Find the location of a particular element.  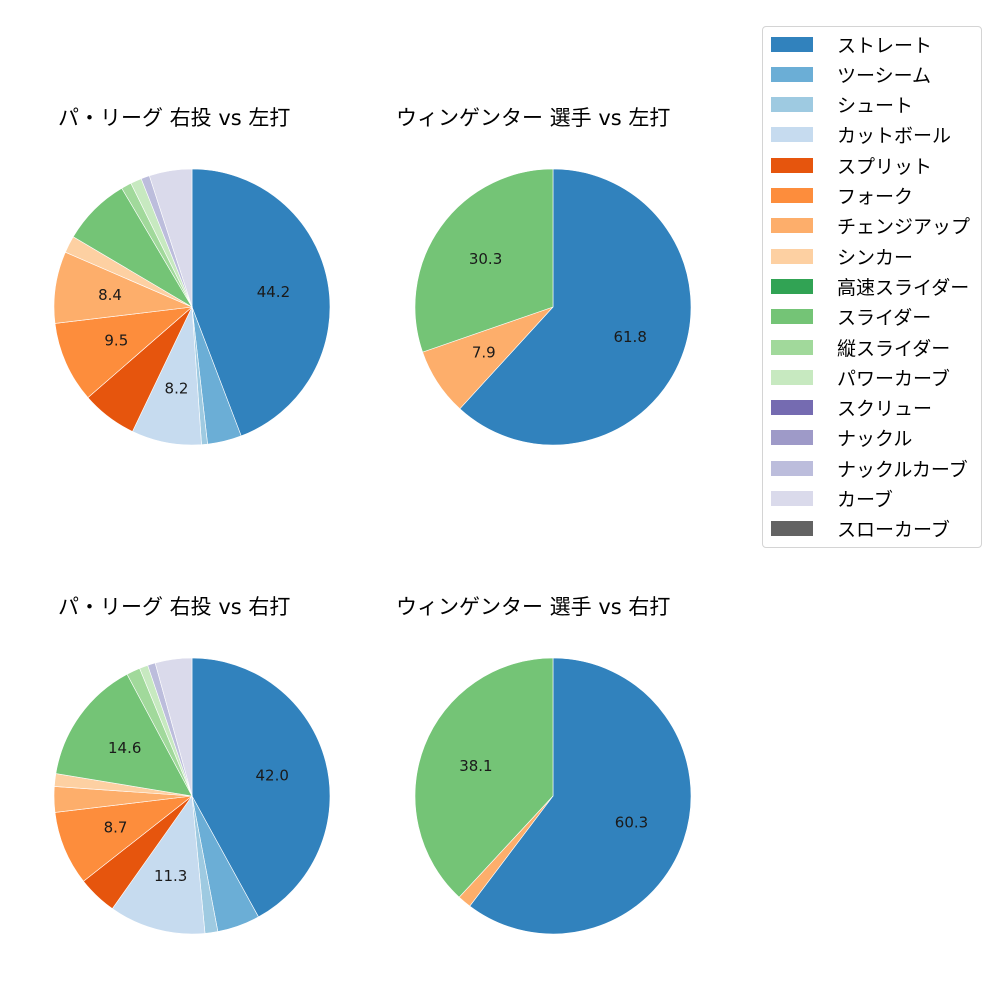

legend-item: スローカーブ is located at coordinates (860, 530).